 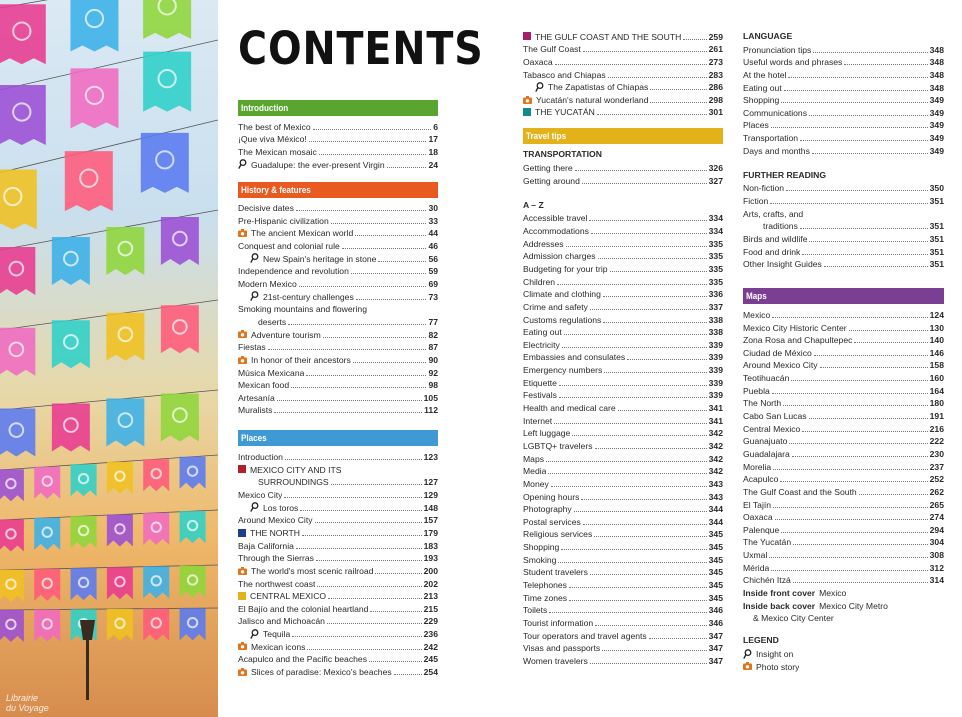 What do you see at coordinates (338, 283) in the screenshot?
I see `toc-entry: Modern Mexico 69` at bounding box center [338, 283].